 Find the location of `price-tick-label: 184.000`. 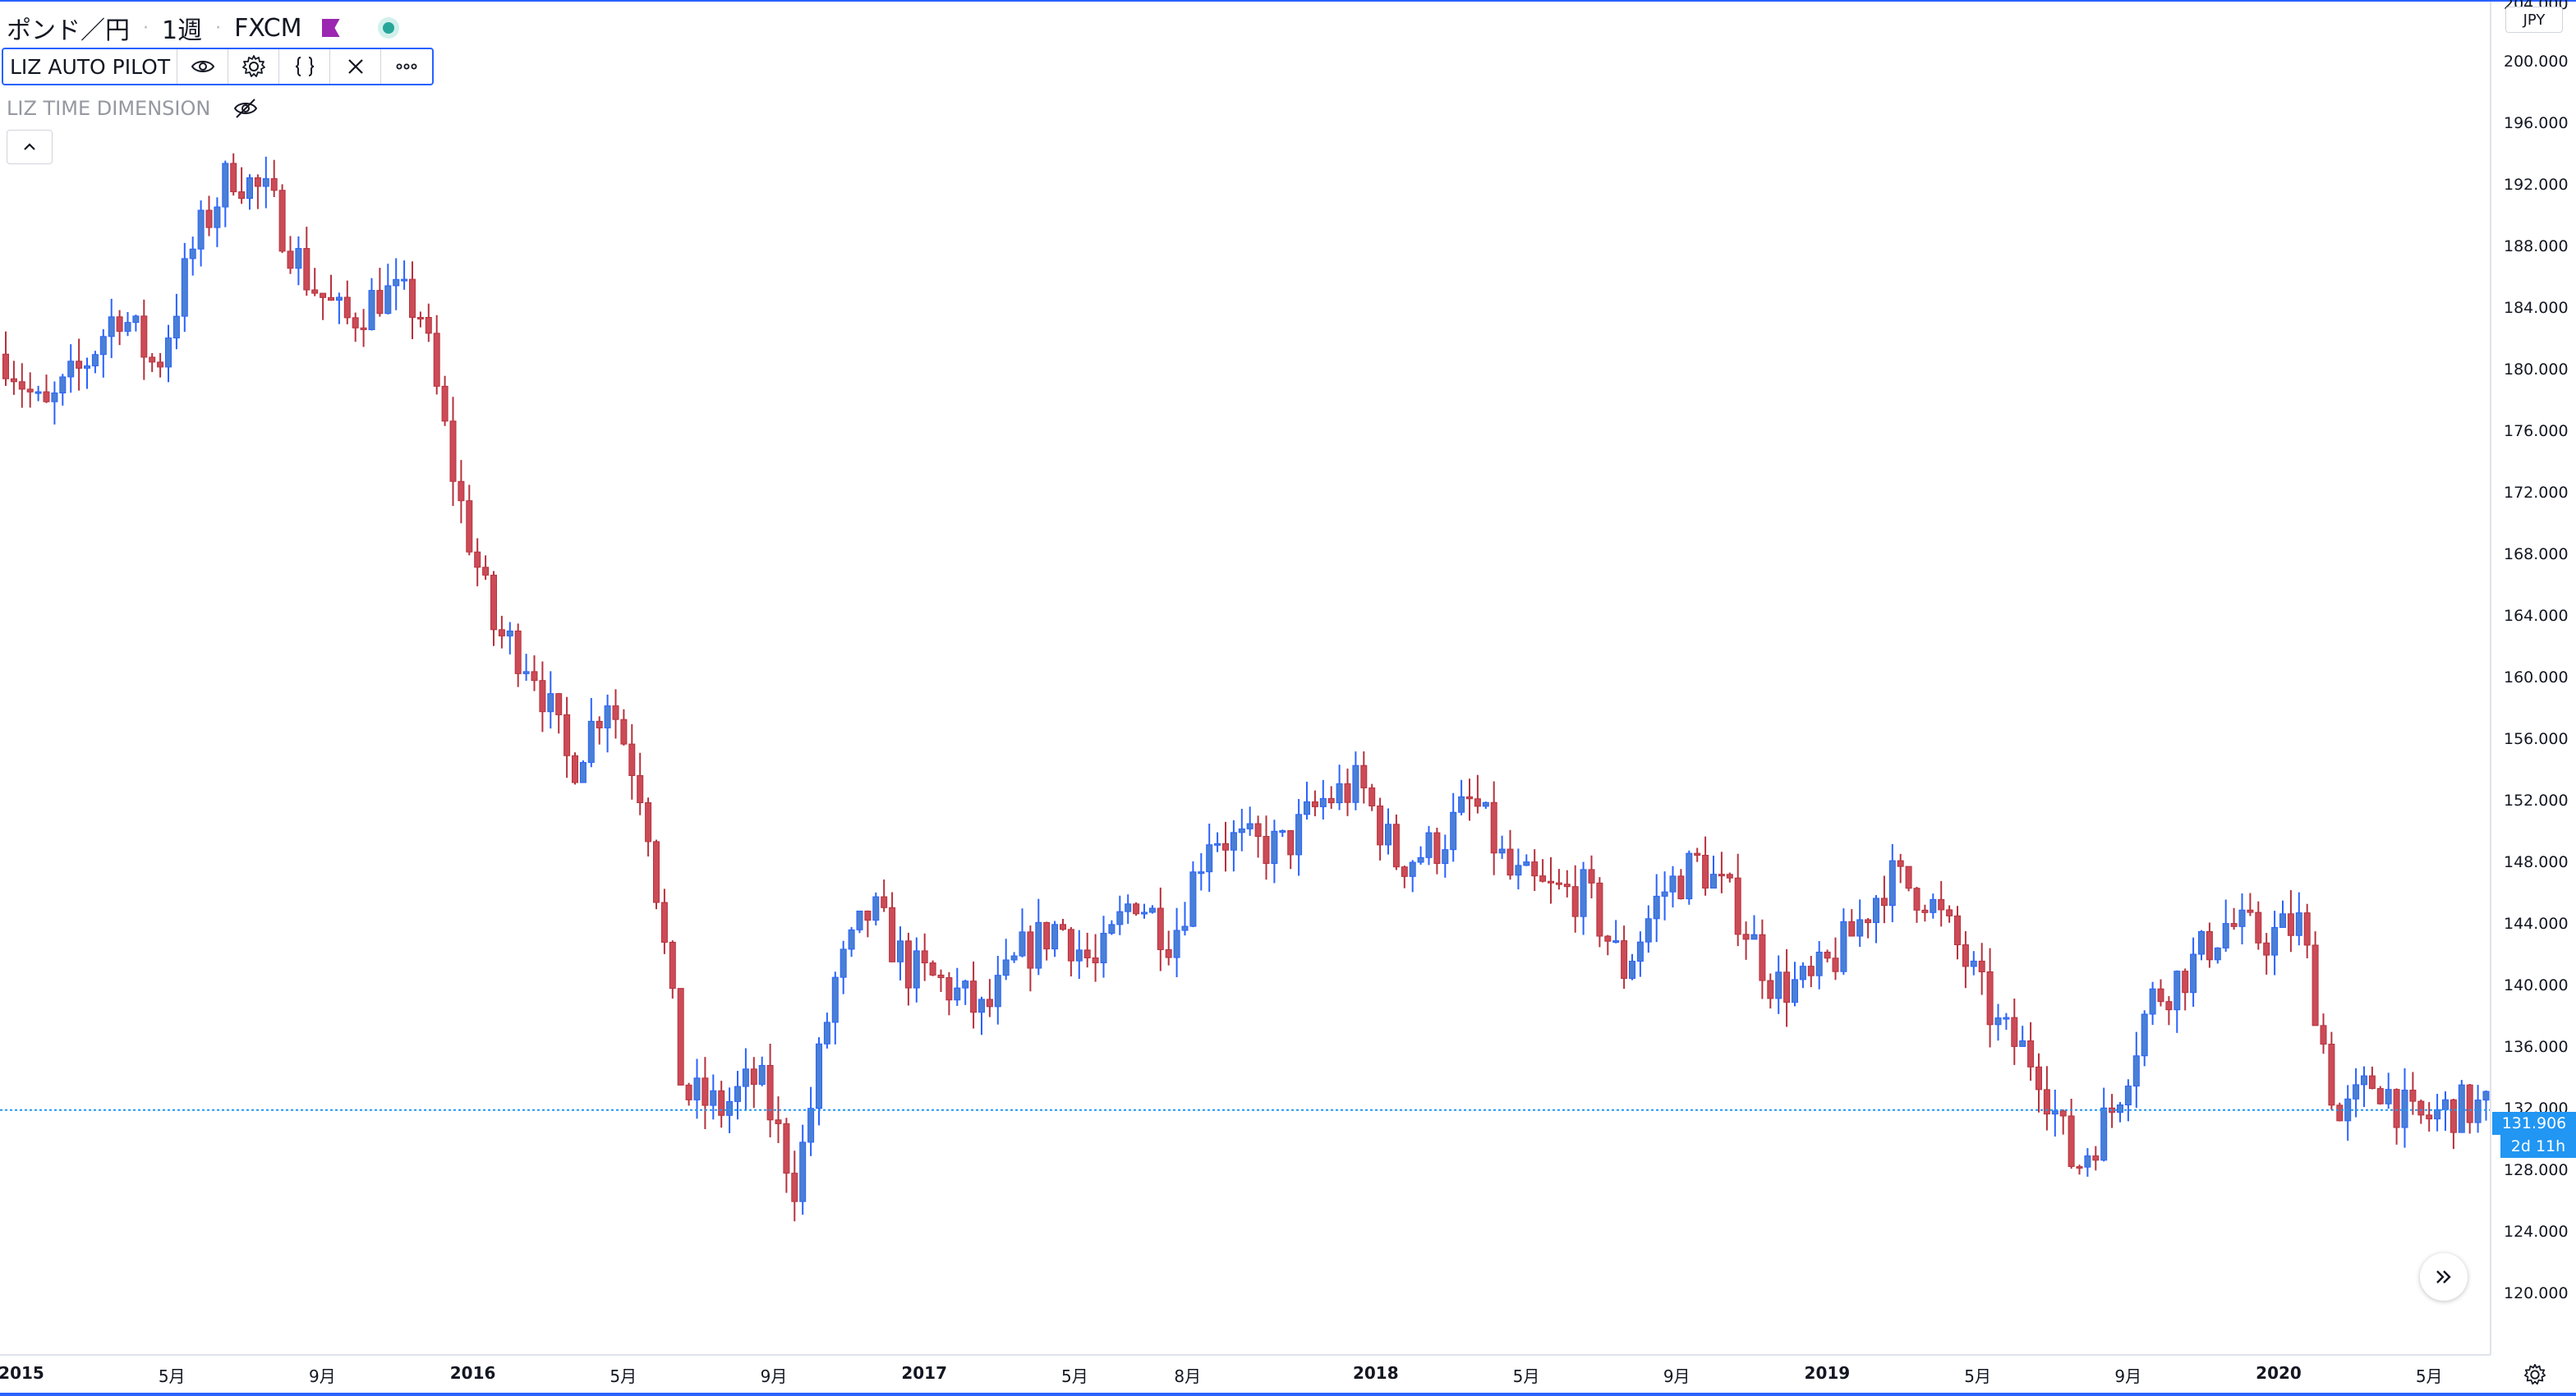

price-tick-label: 184.000 is located at coordinates (2536, 308).